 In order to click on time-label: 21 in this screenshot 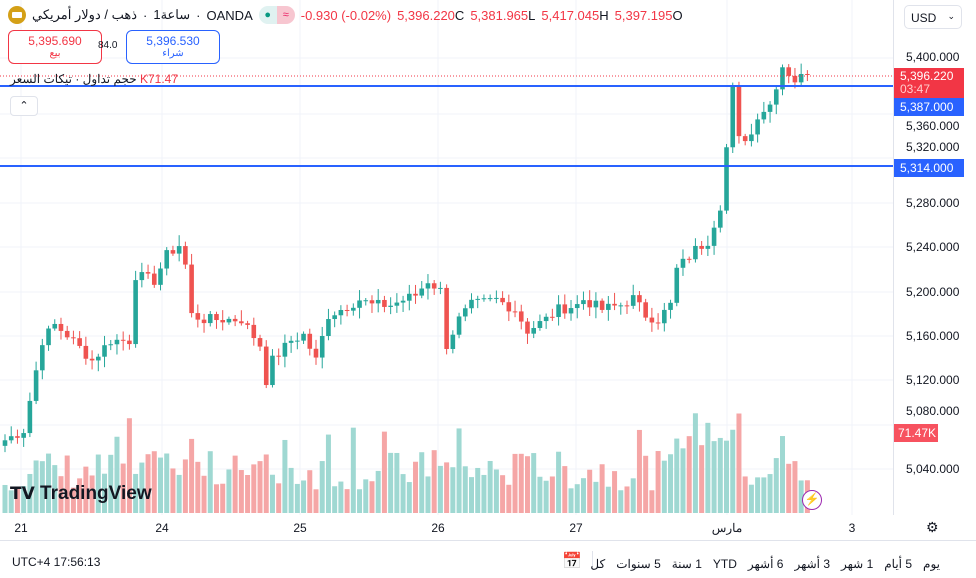, I will do `click(21, 528)`.